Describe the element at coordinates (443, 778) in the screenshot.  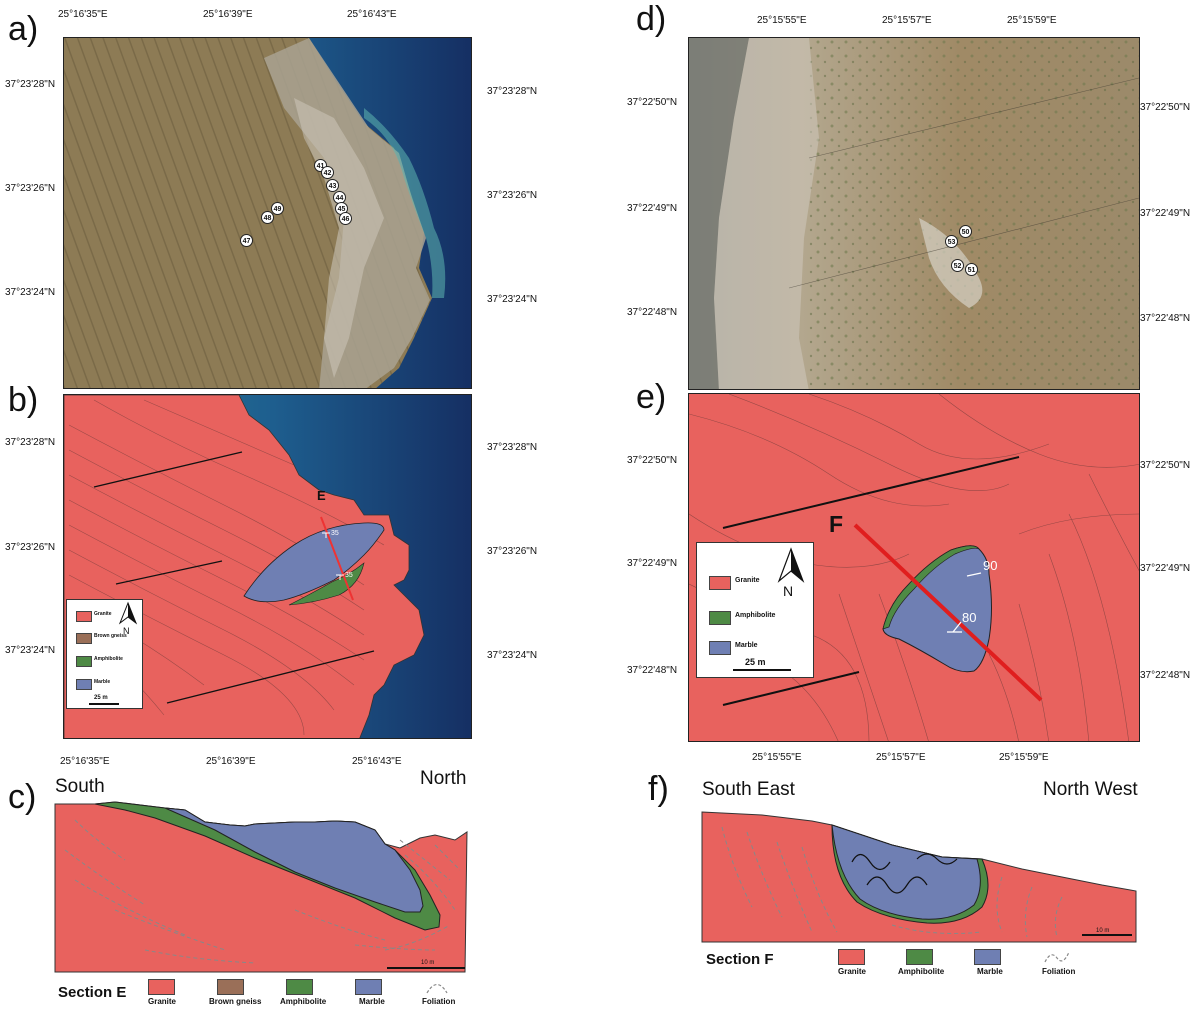
I see `direction-right: North` at that location.